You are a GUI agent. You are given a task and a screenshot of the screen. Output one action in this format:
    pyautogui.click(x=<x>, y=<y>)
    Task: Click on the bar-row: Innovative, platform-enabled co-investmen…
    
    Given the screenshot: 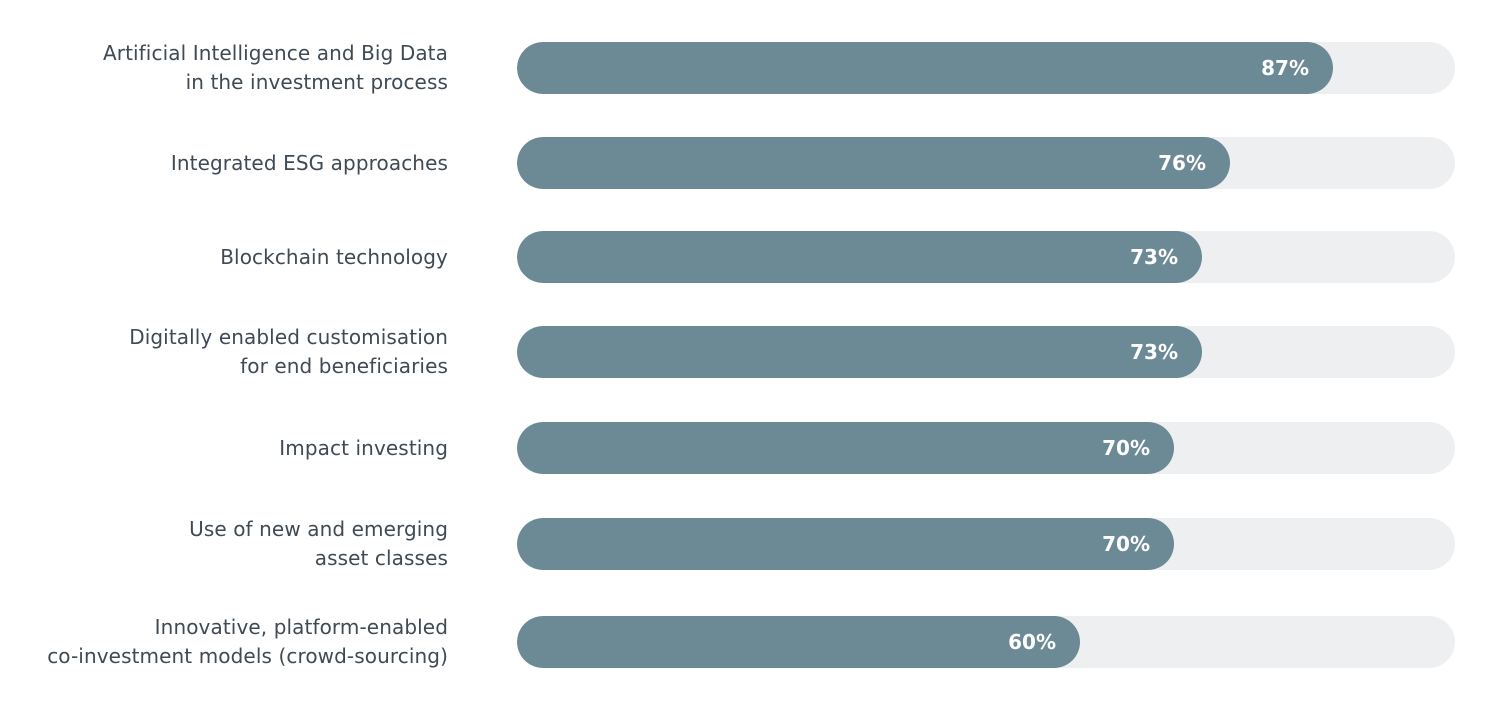 What is the action you would take?
    pyautogui.click(x=751, y=641)
    